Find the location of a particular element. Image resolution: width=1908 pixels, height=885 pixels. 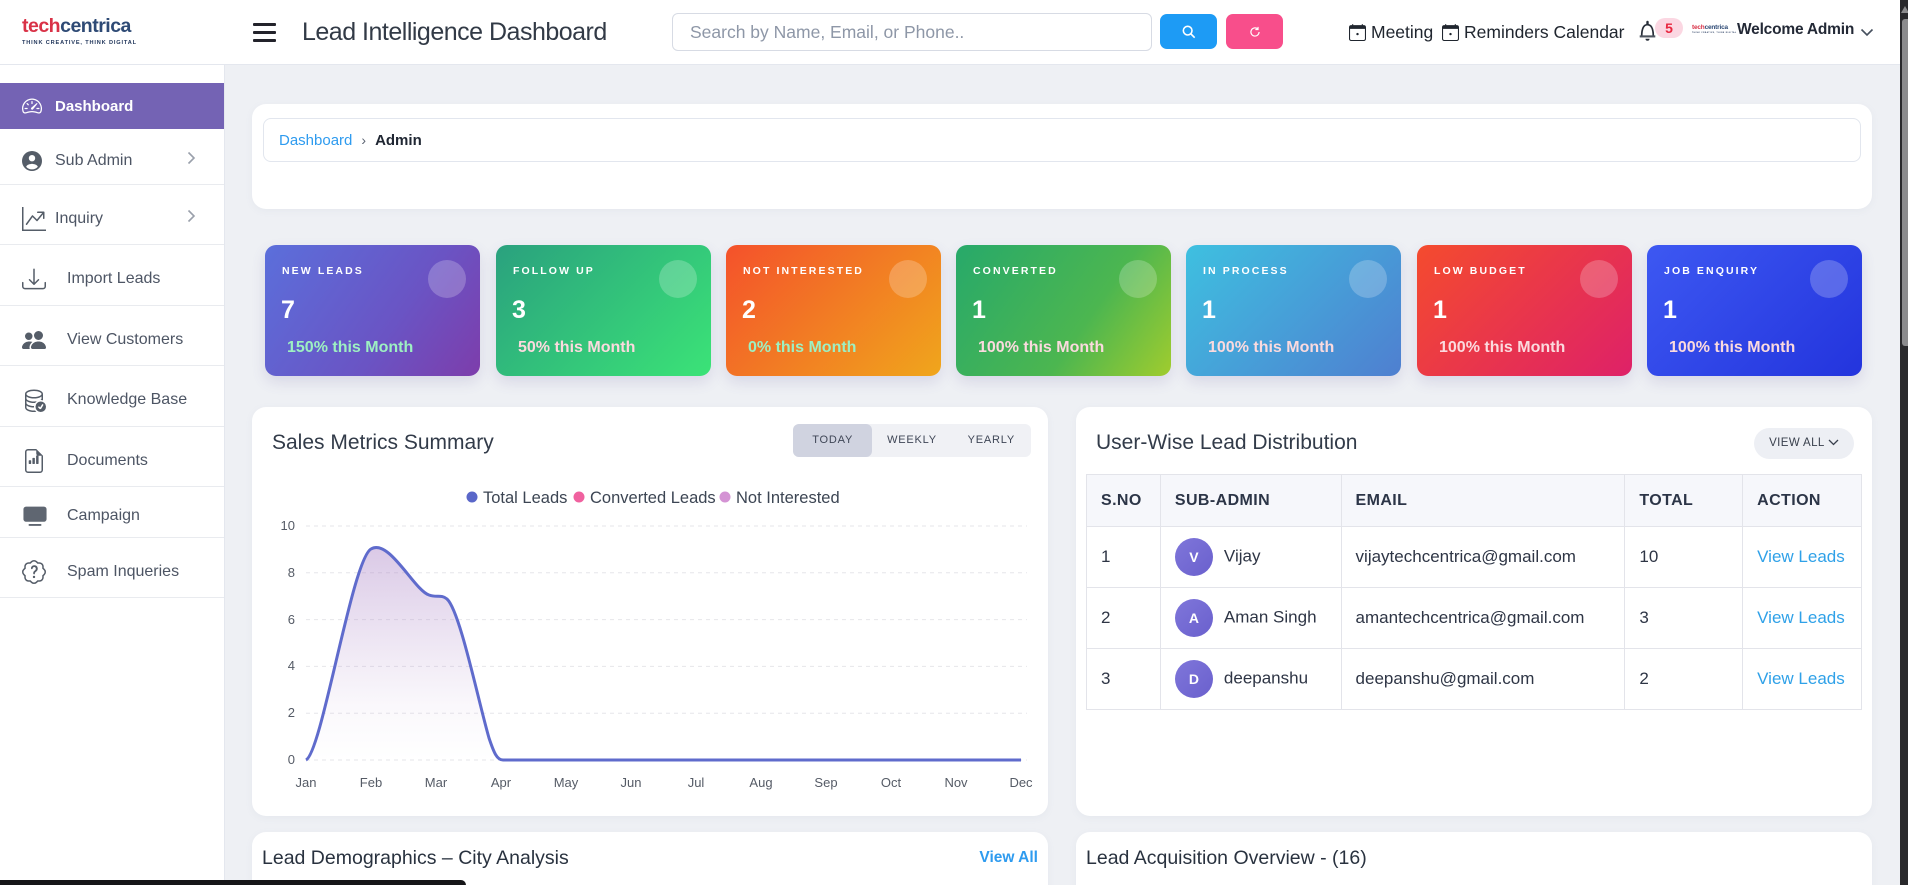

svg-text: 4 is located at coordinates (291, 665).